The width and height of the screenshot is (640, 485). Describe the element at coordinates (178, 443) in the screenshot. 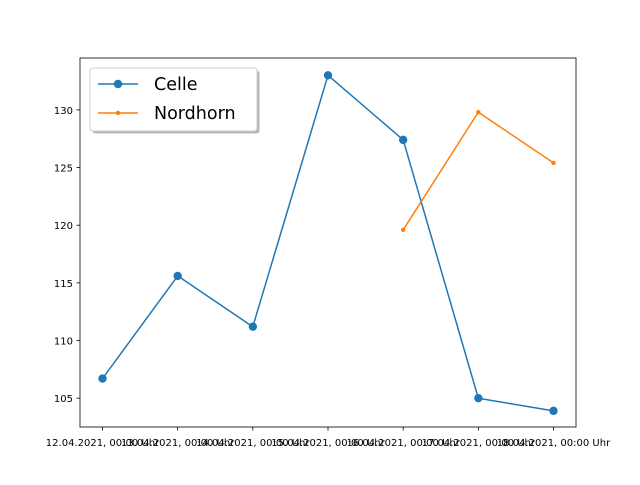

I see `x-tick-label: 13.04.2021, 00:00 Uhr` at that location.